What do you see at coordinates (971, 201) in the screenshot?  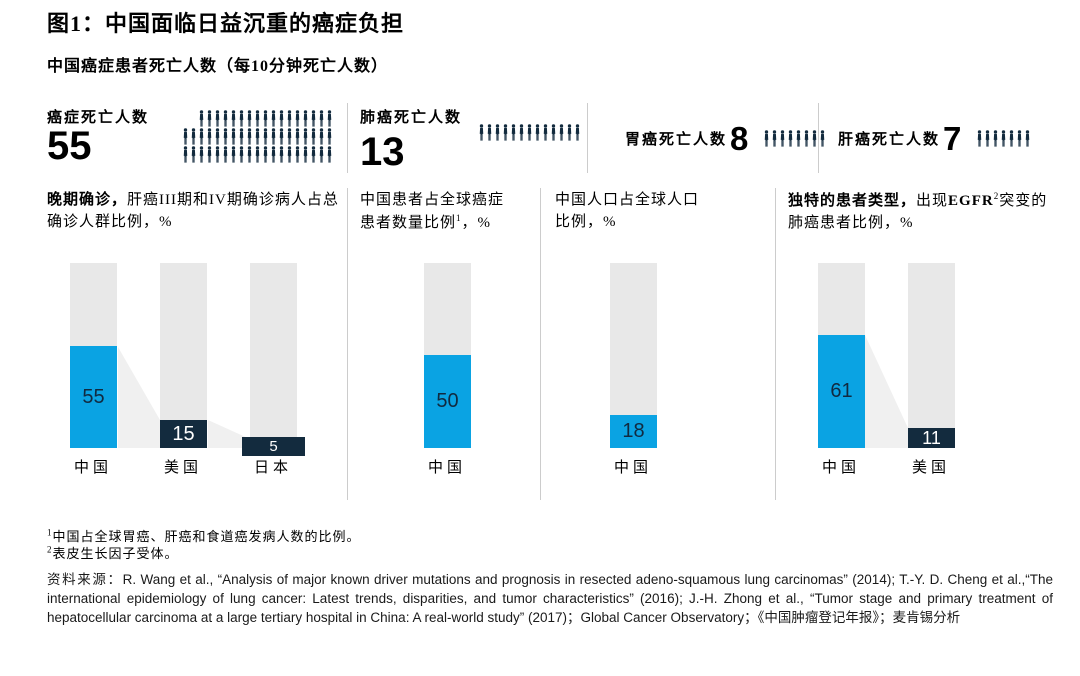 I see `egfr-label: EGFR` at bounding box center [971, 201].